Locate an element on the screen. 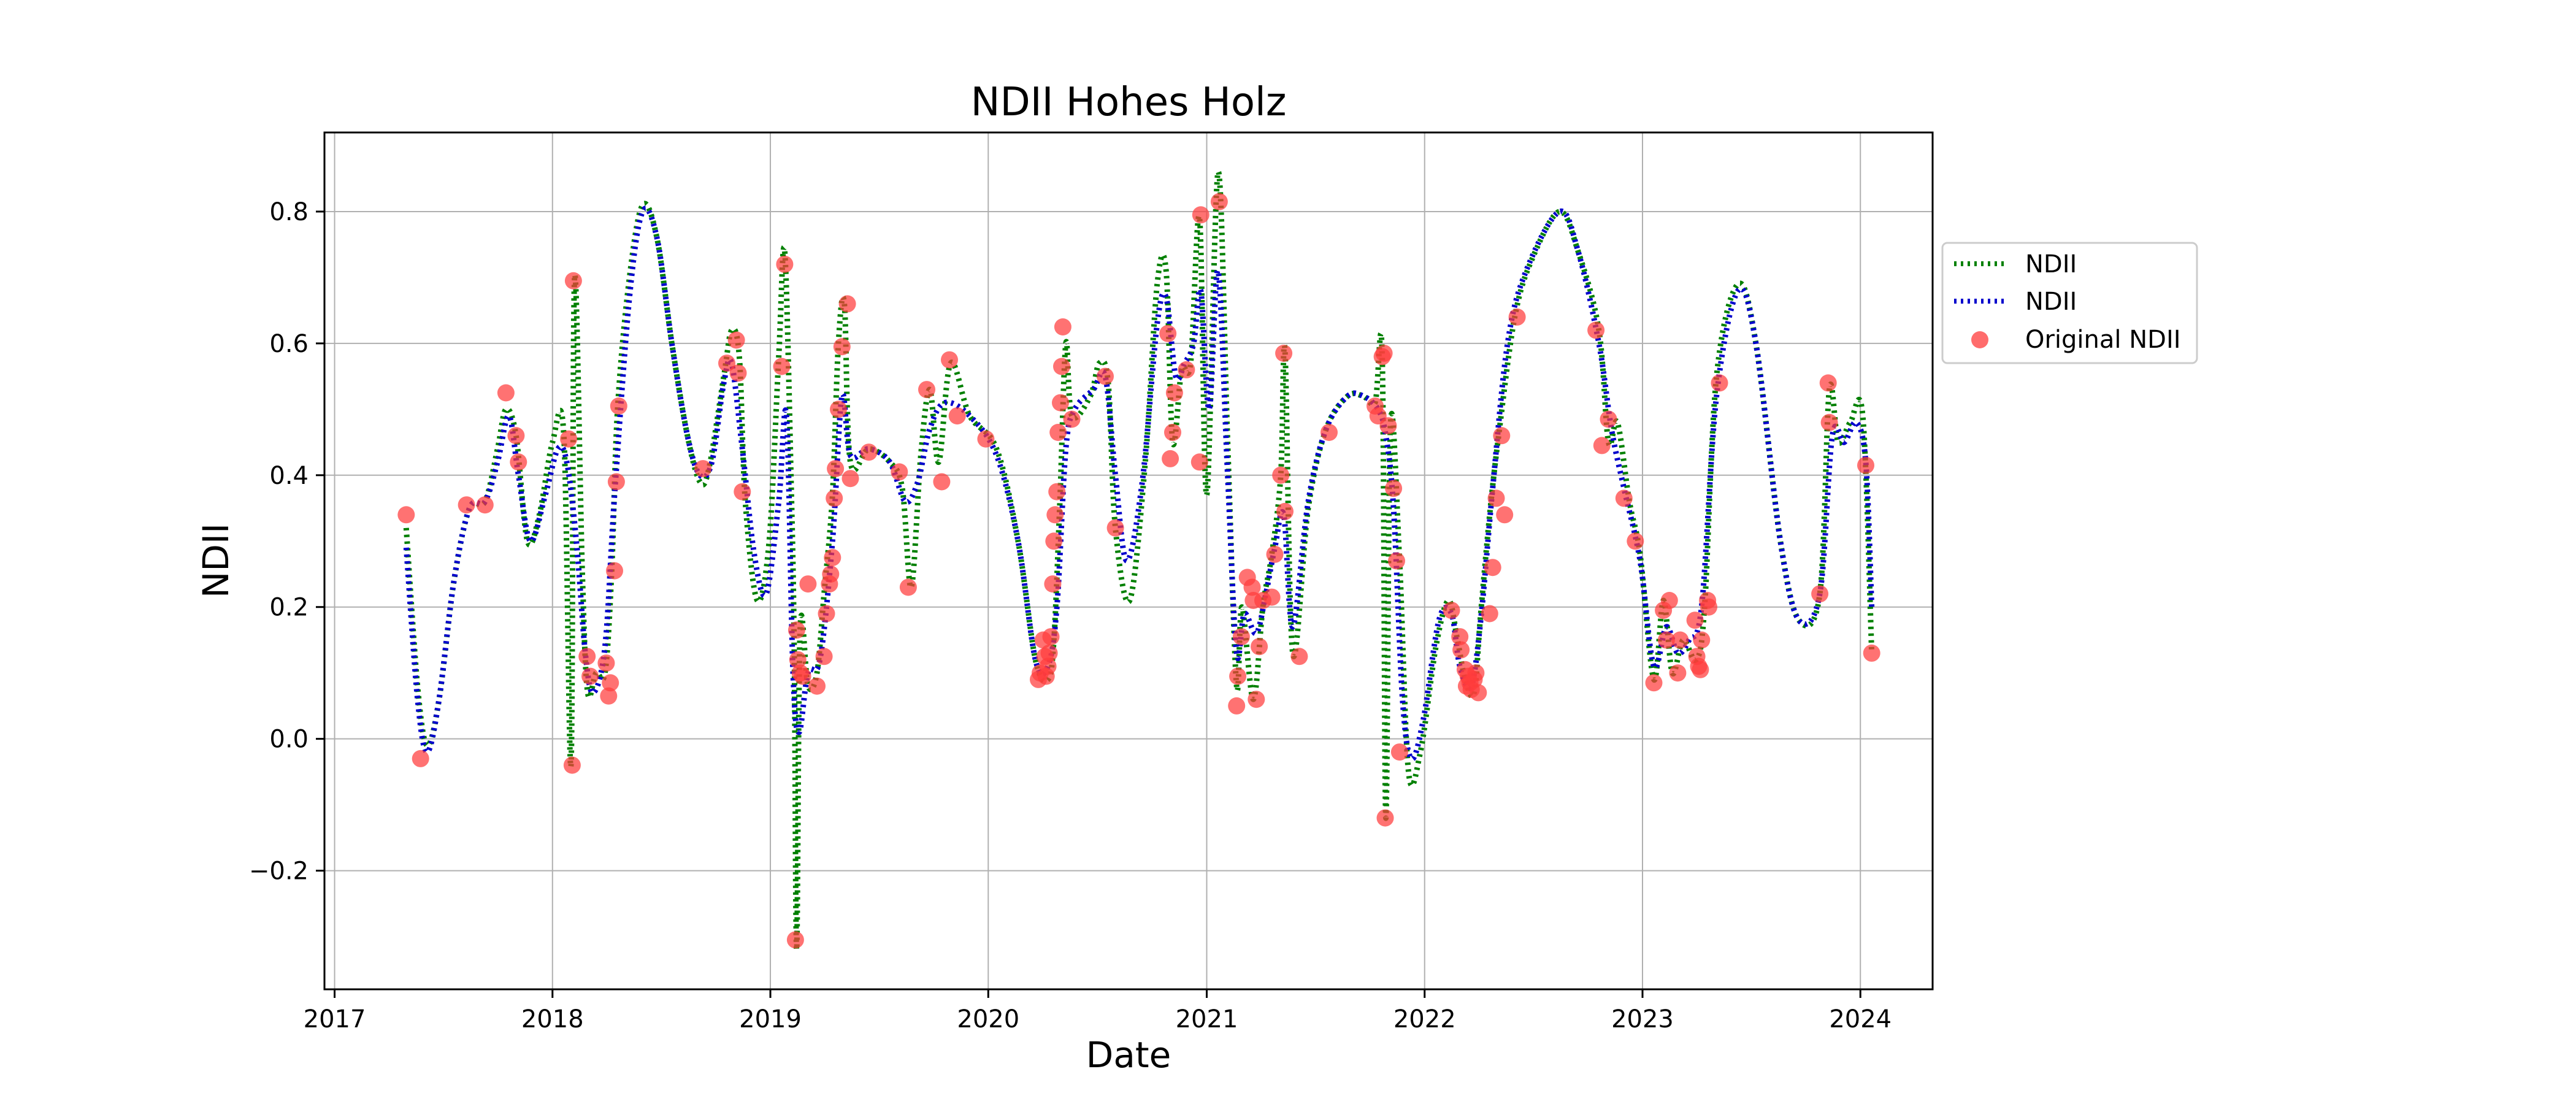 This screenshot has height=1104, width=2576. legend-label-ndii-1: NDII is located at coordinates (2051, 264).